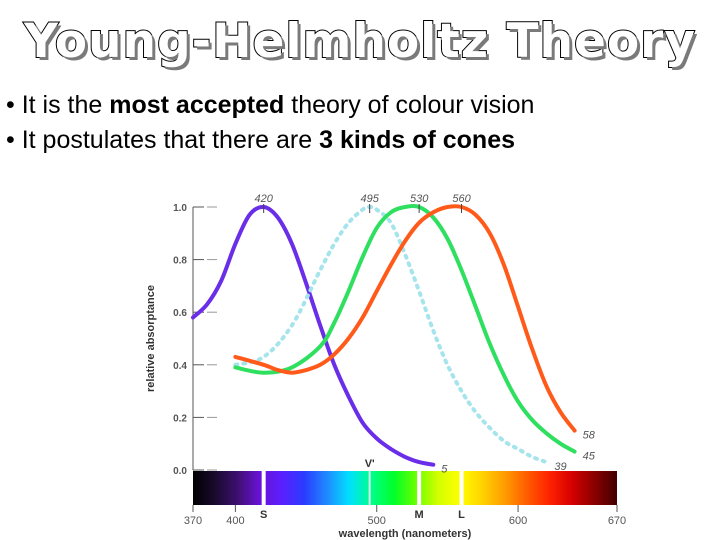 The image size is (720, 540). What do you see at coordinates (180, 313) in the screenshot?
I see `y-tick-label: 0.6` at bounding box center [180, 313].